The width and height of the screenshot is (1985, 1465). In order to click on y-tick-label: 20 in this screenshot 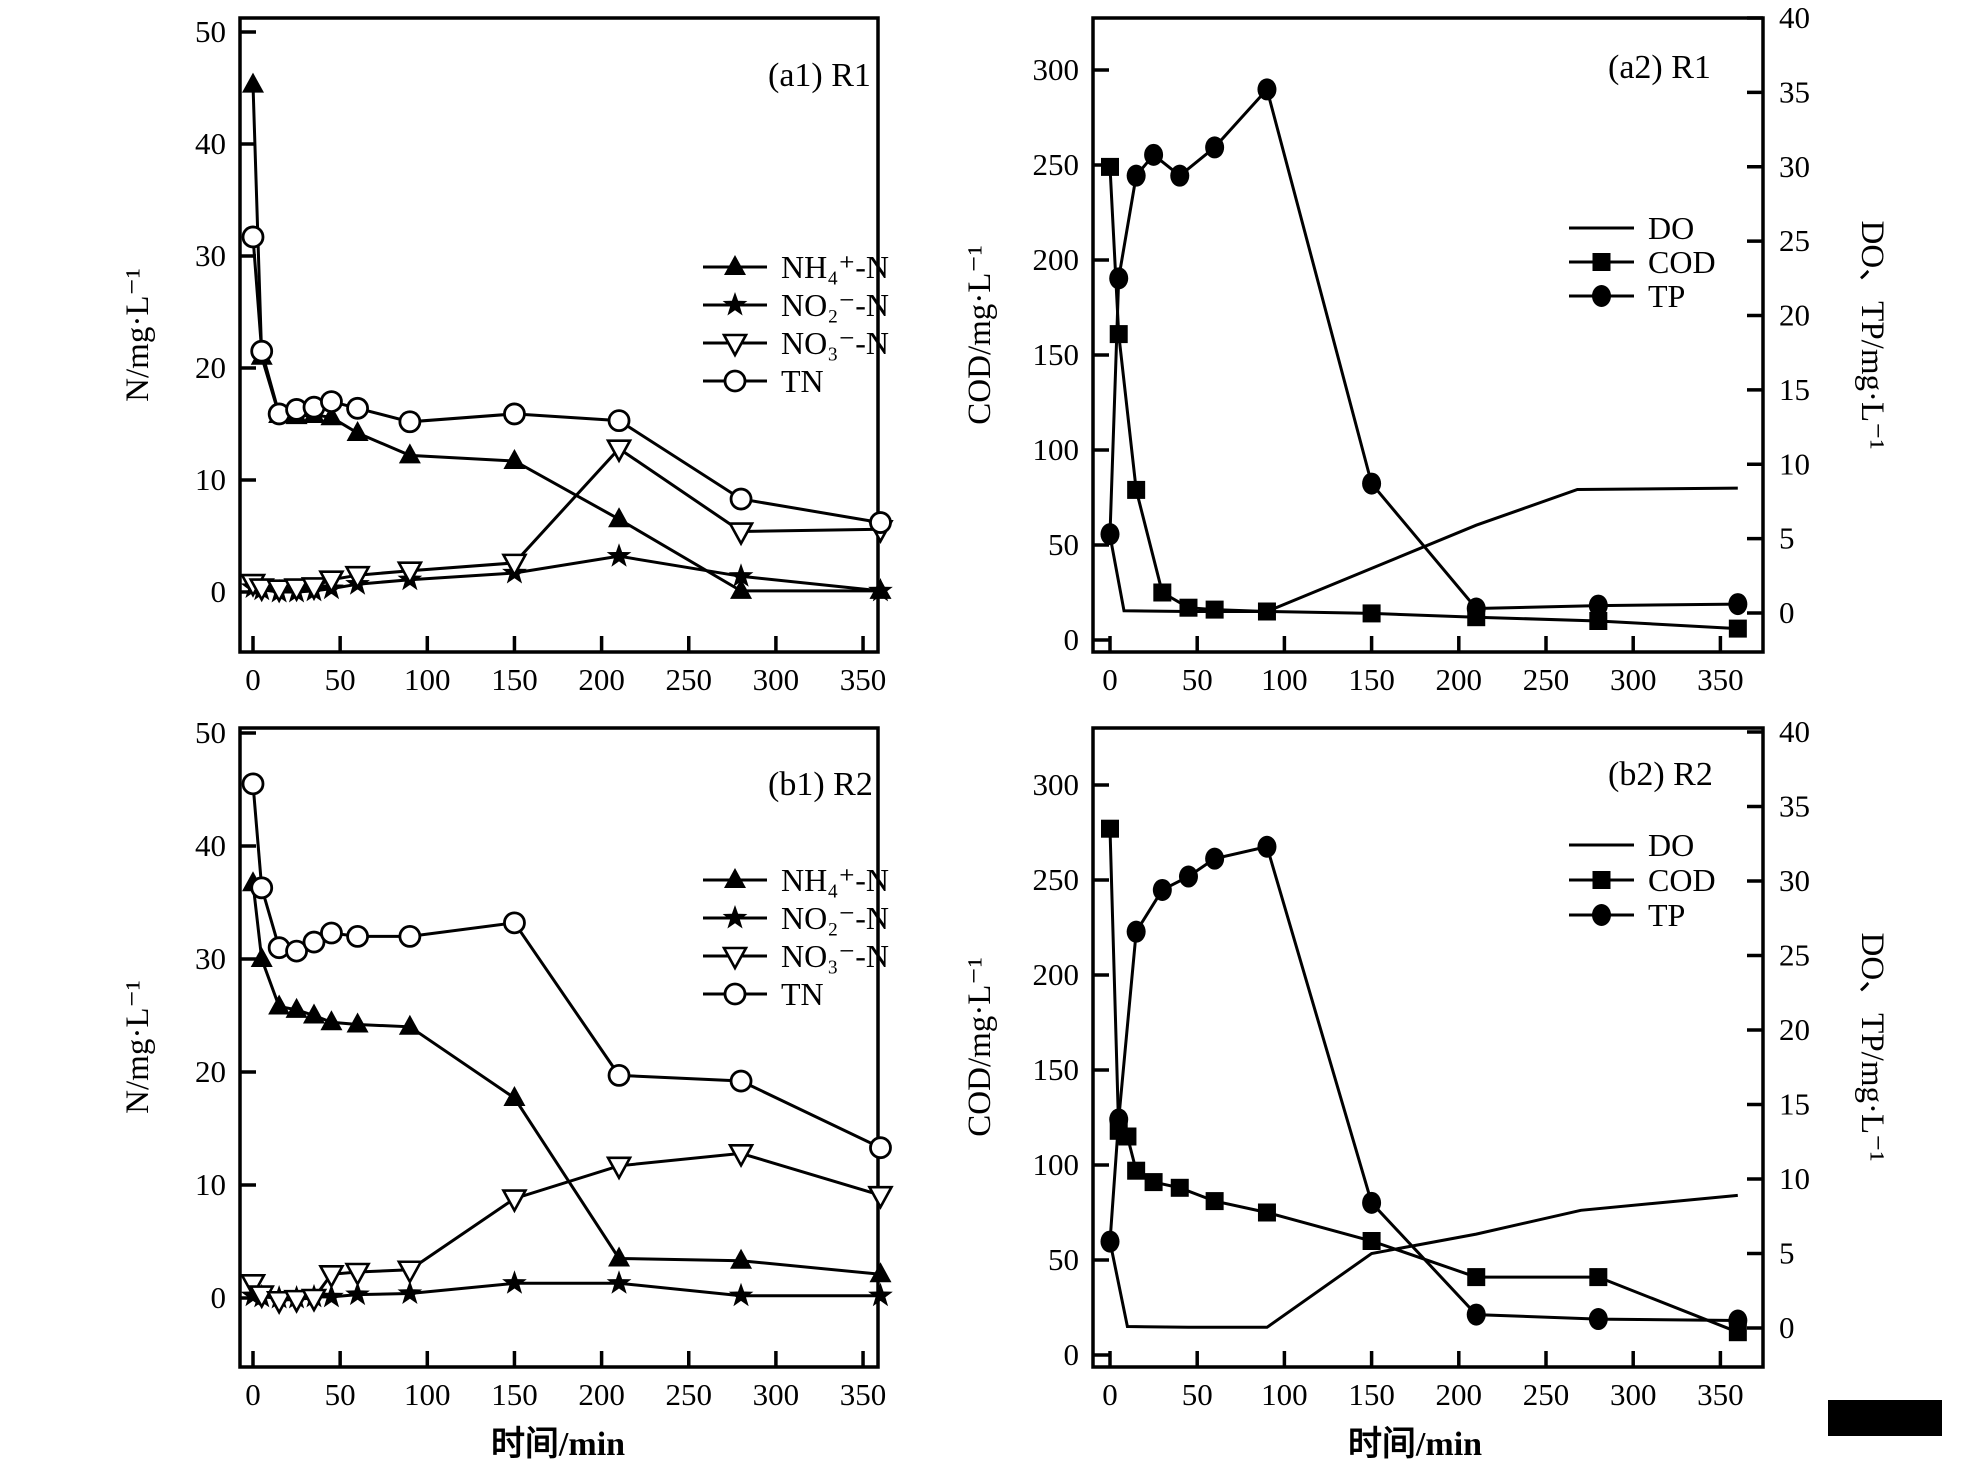, I will do `click(210, 1071)`.